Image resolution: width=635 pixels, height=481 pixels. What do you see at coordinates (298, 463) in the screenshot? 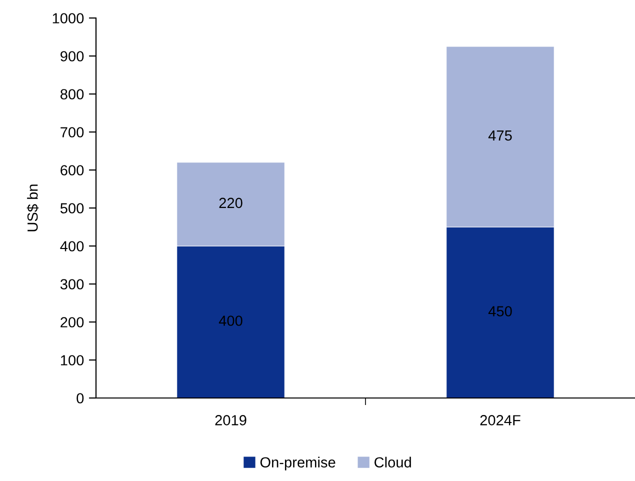
I see `legend-label: On-premise` at bounding box center [298, 463].